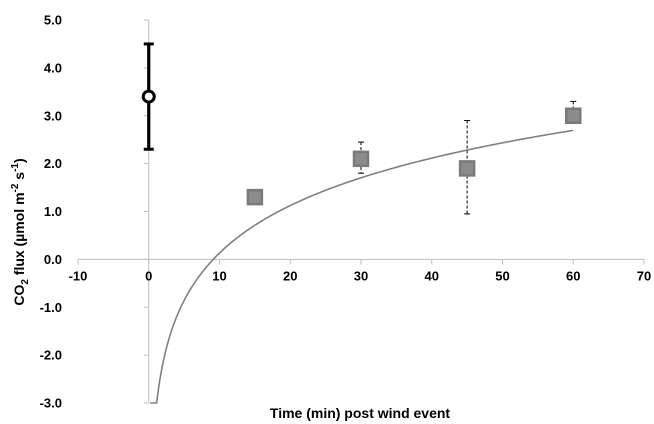  What do you see at coordinates (53, 163) in the screenshot?
I see `y-tick-label: 2.0` at bounding box center [53, 163].